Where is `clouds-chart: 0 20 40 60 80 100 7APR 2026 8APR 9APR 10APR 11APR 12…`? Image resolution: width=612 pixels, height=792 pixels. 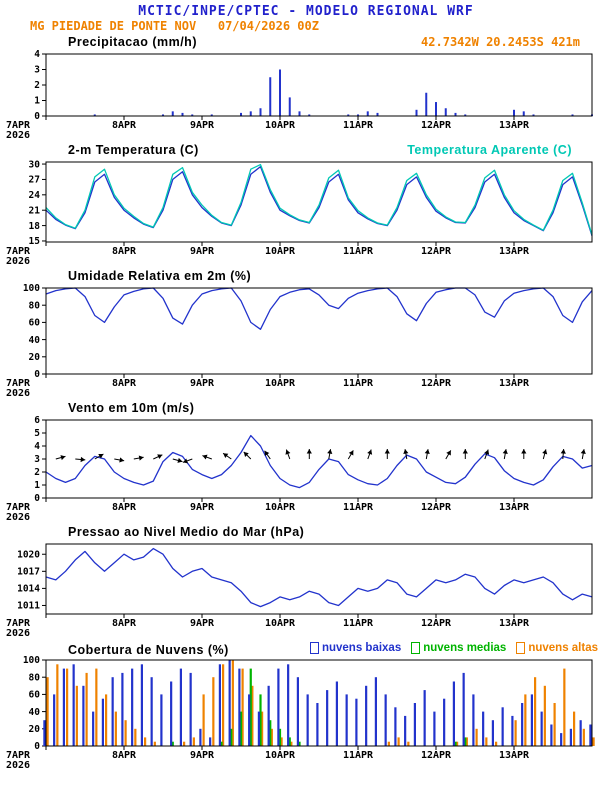
clouds-chart: 0 20 40 60 80 100 7APR 2026 8APR 9APR 10APR 11APR 12… is located at coordinates (306, 713).